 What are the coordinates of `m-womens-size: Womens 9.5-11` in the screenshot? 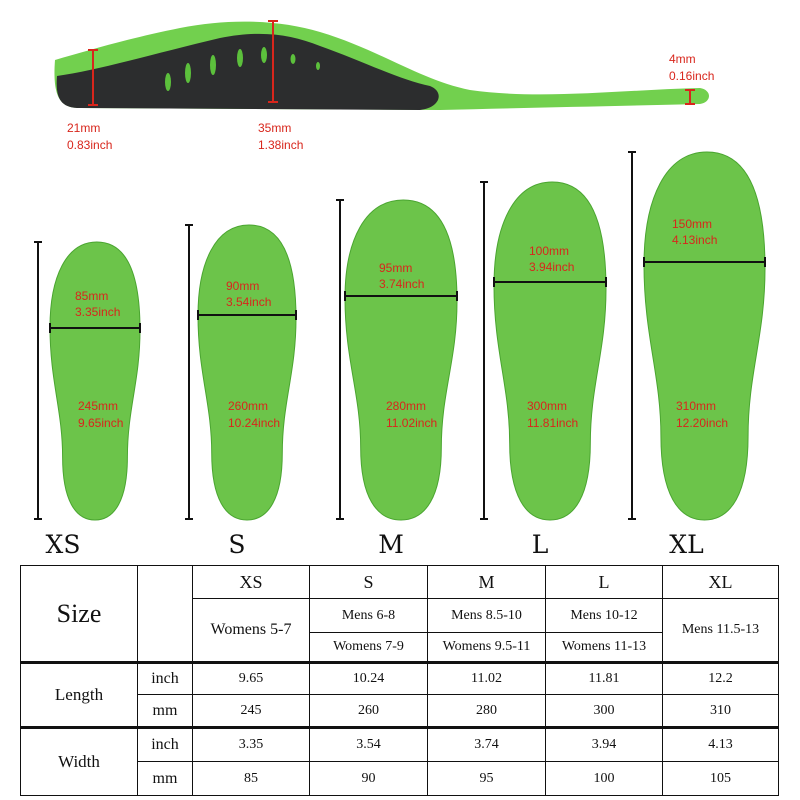 It's located at (486, 647).